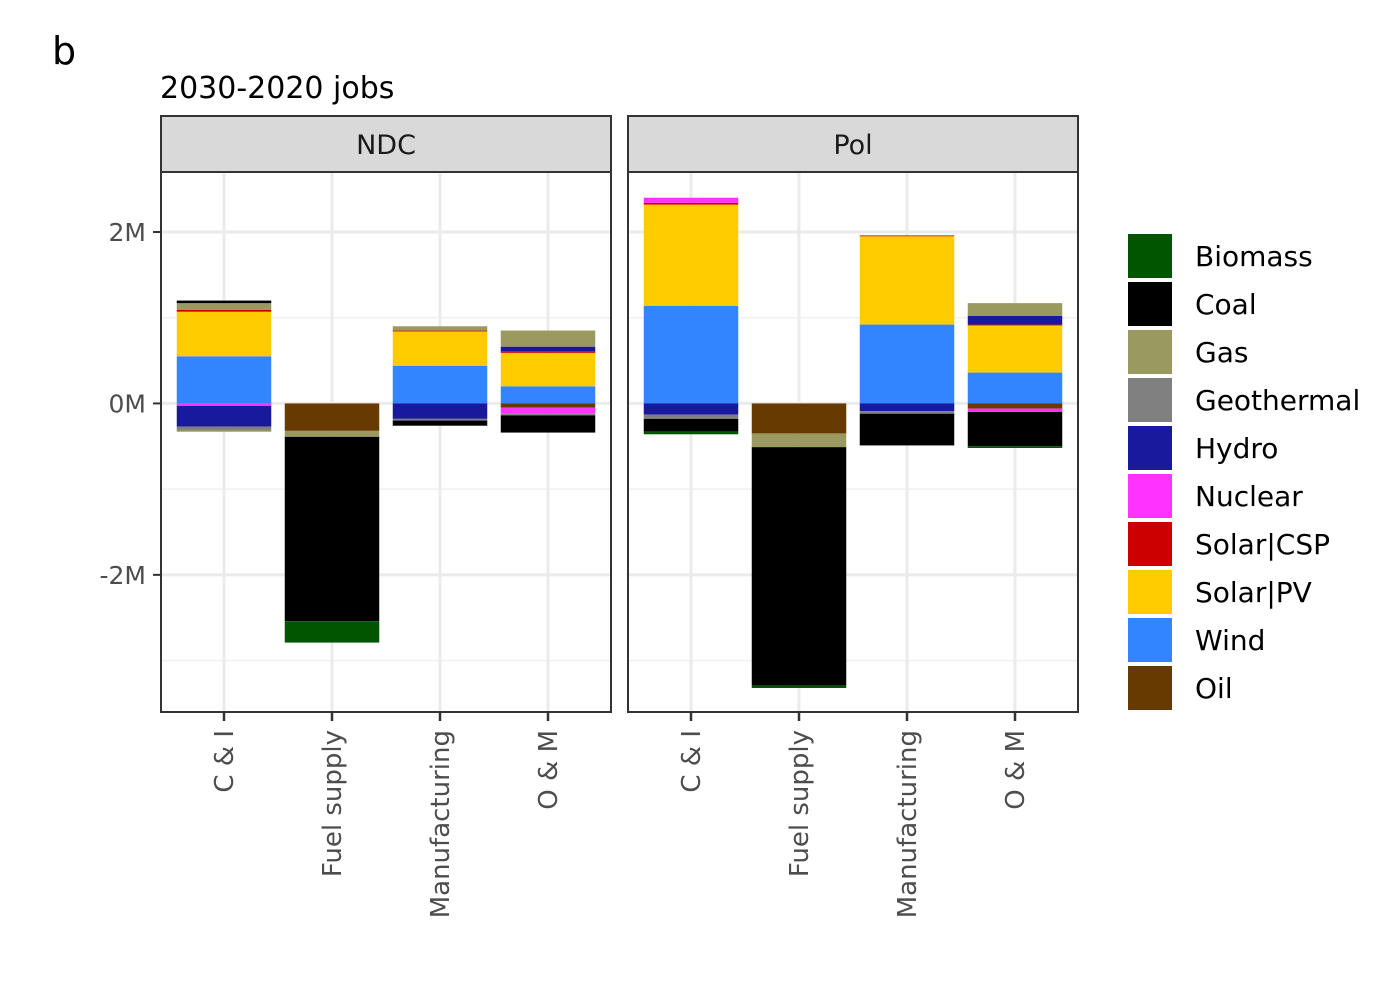  Describe the element at coordinates (123, 575) in the screenshot. I see `y-tick-label: -2M` at that location.